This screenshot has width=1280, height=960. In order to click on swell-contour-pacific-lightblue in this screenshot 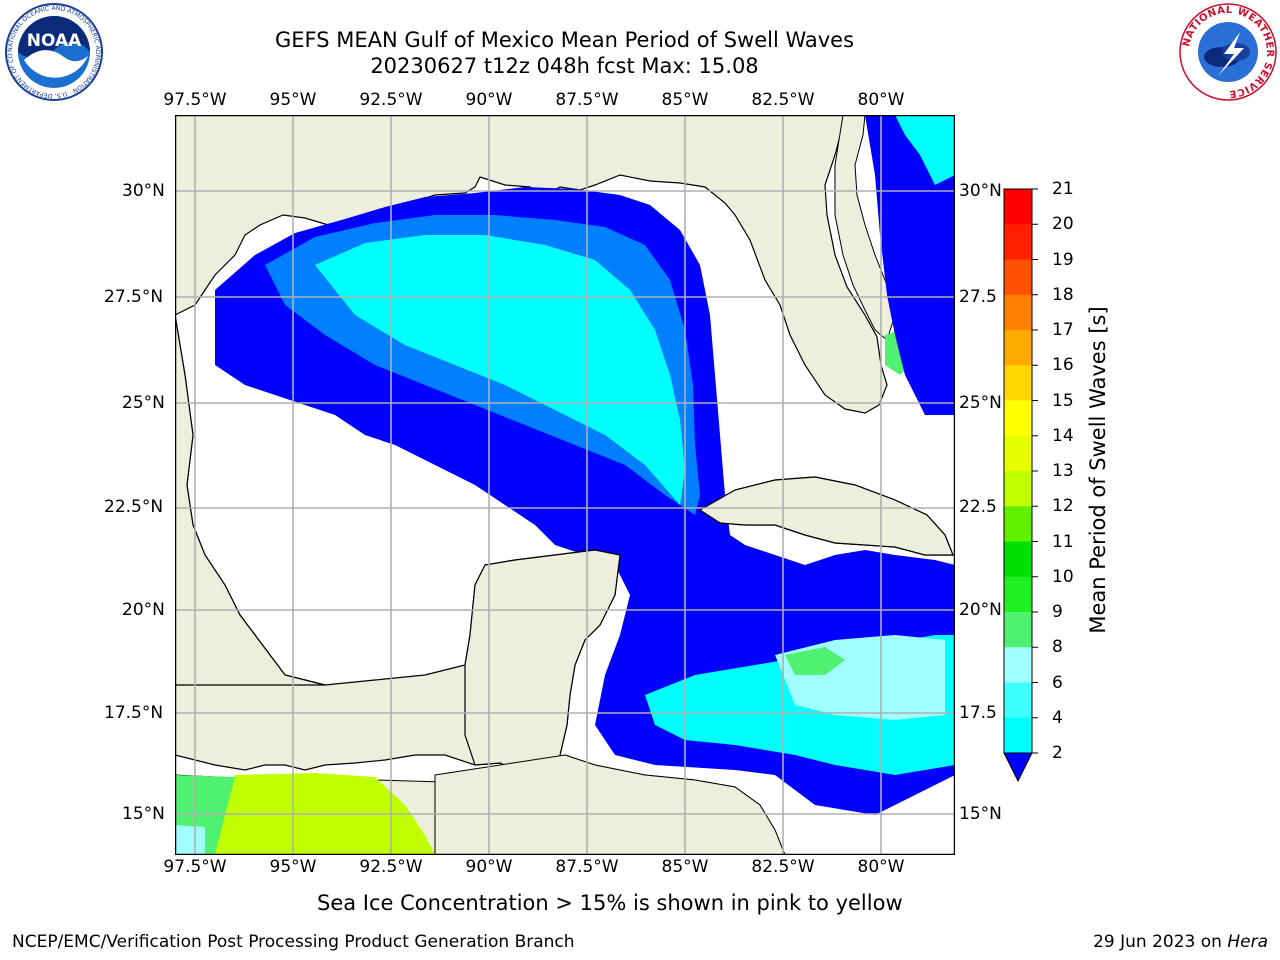, I will do `click(190, 840)`.